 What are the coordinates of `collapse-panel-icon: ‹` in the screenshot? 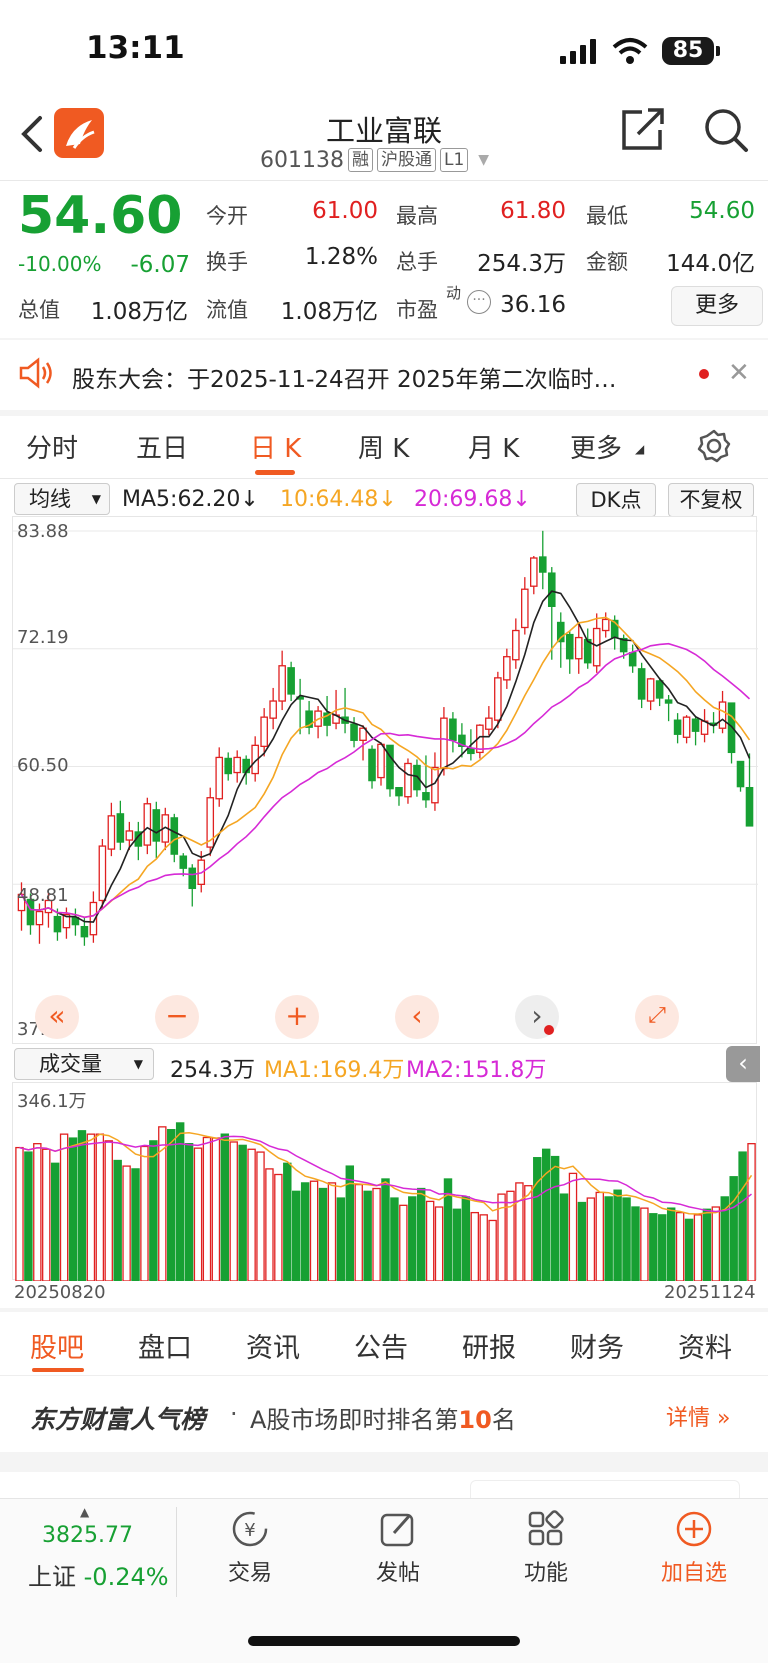 It's located at (743, 1064).